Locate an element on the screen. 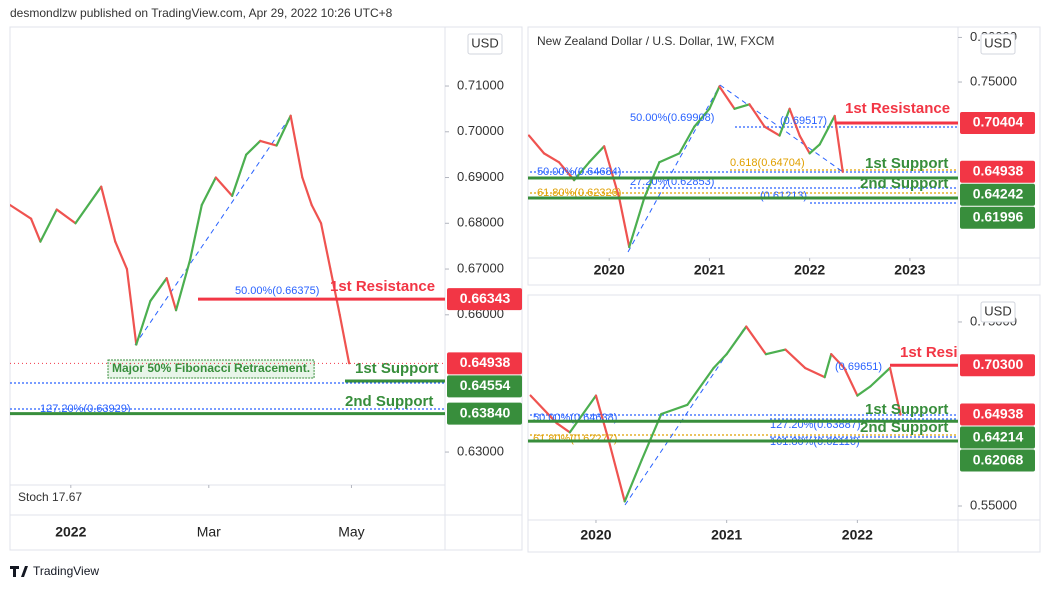 This screenshot has height=589, width=1049. price-box-label: 0.64214 is located at coordinates (998, 436).